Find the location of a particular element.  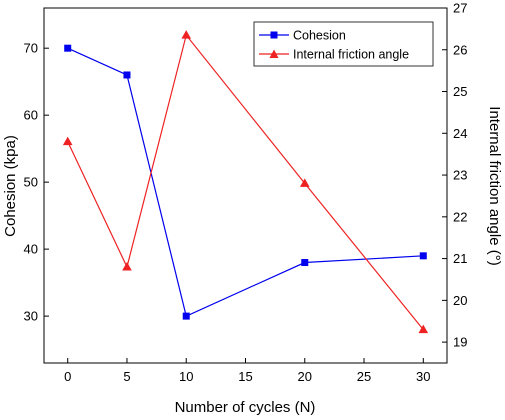

x-tick-label: 5 is located at coordinates (126, 376).